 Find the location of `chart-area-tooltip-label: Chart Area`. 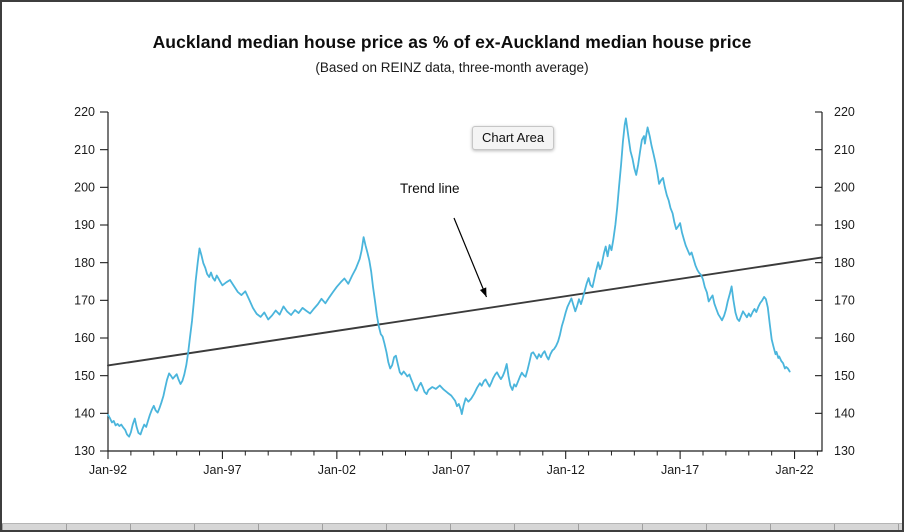

chart-area-tooltip-label: Chart Area is located at coordinates (513, 137).